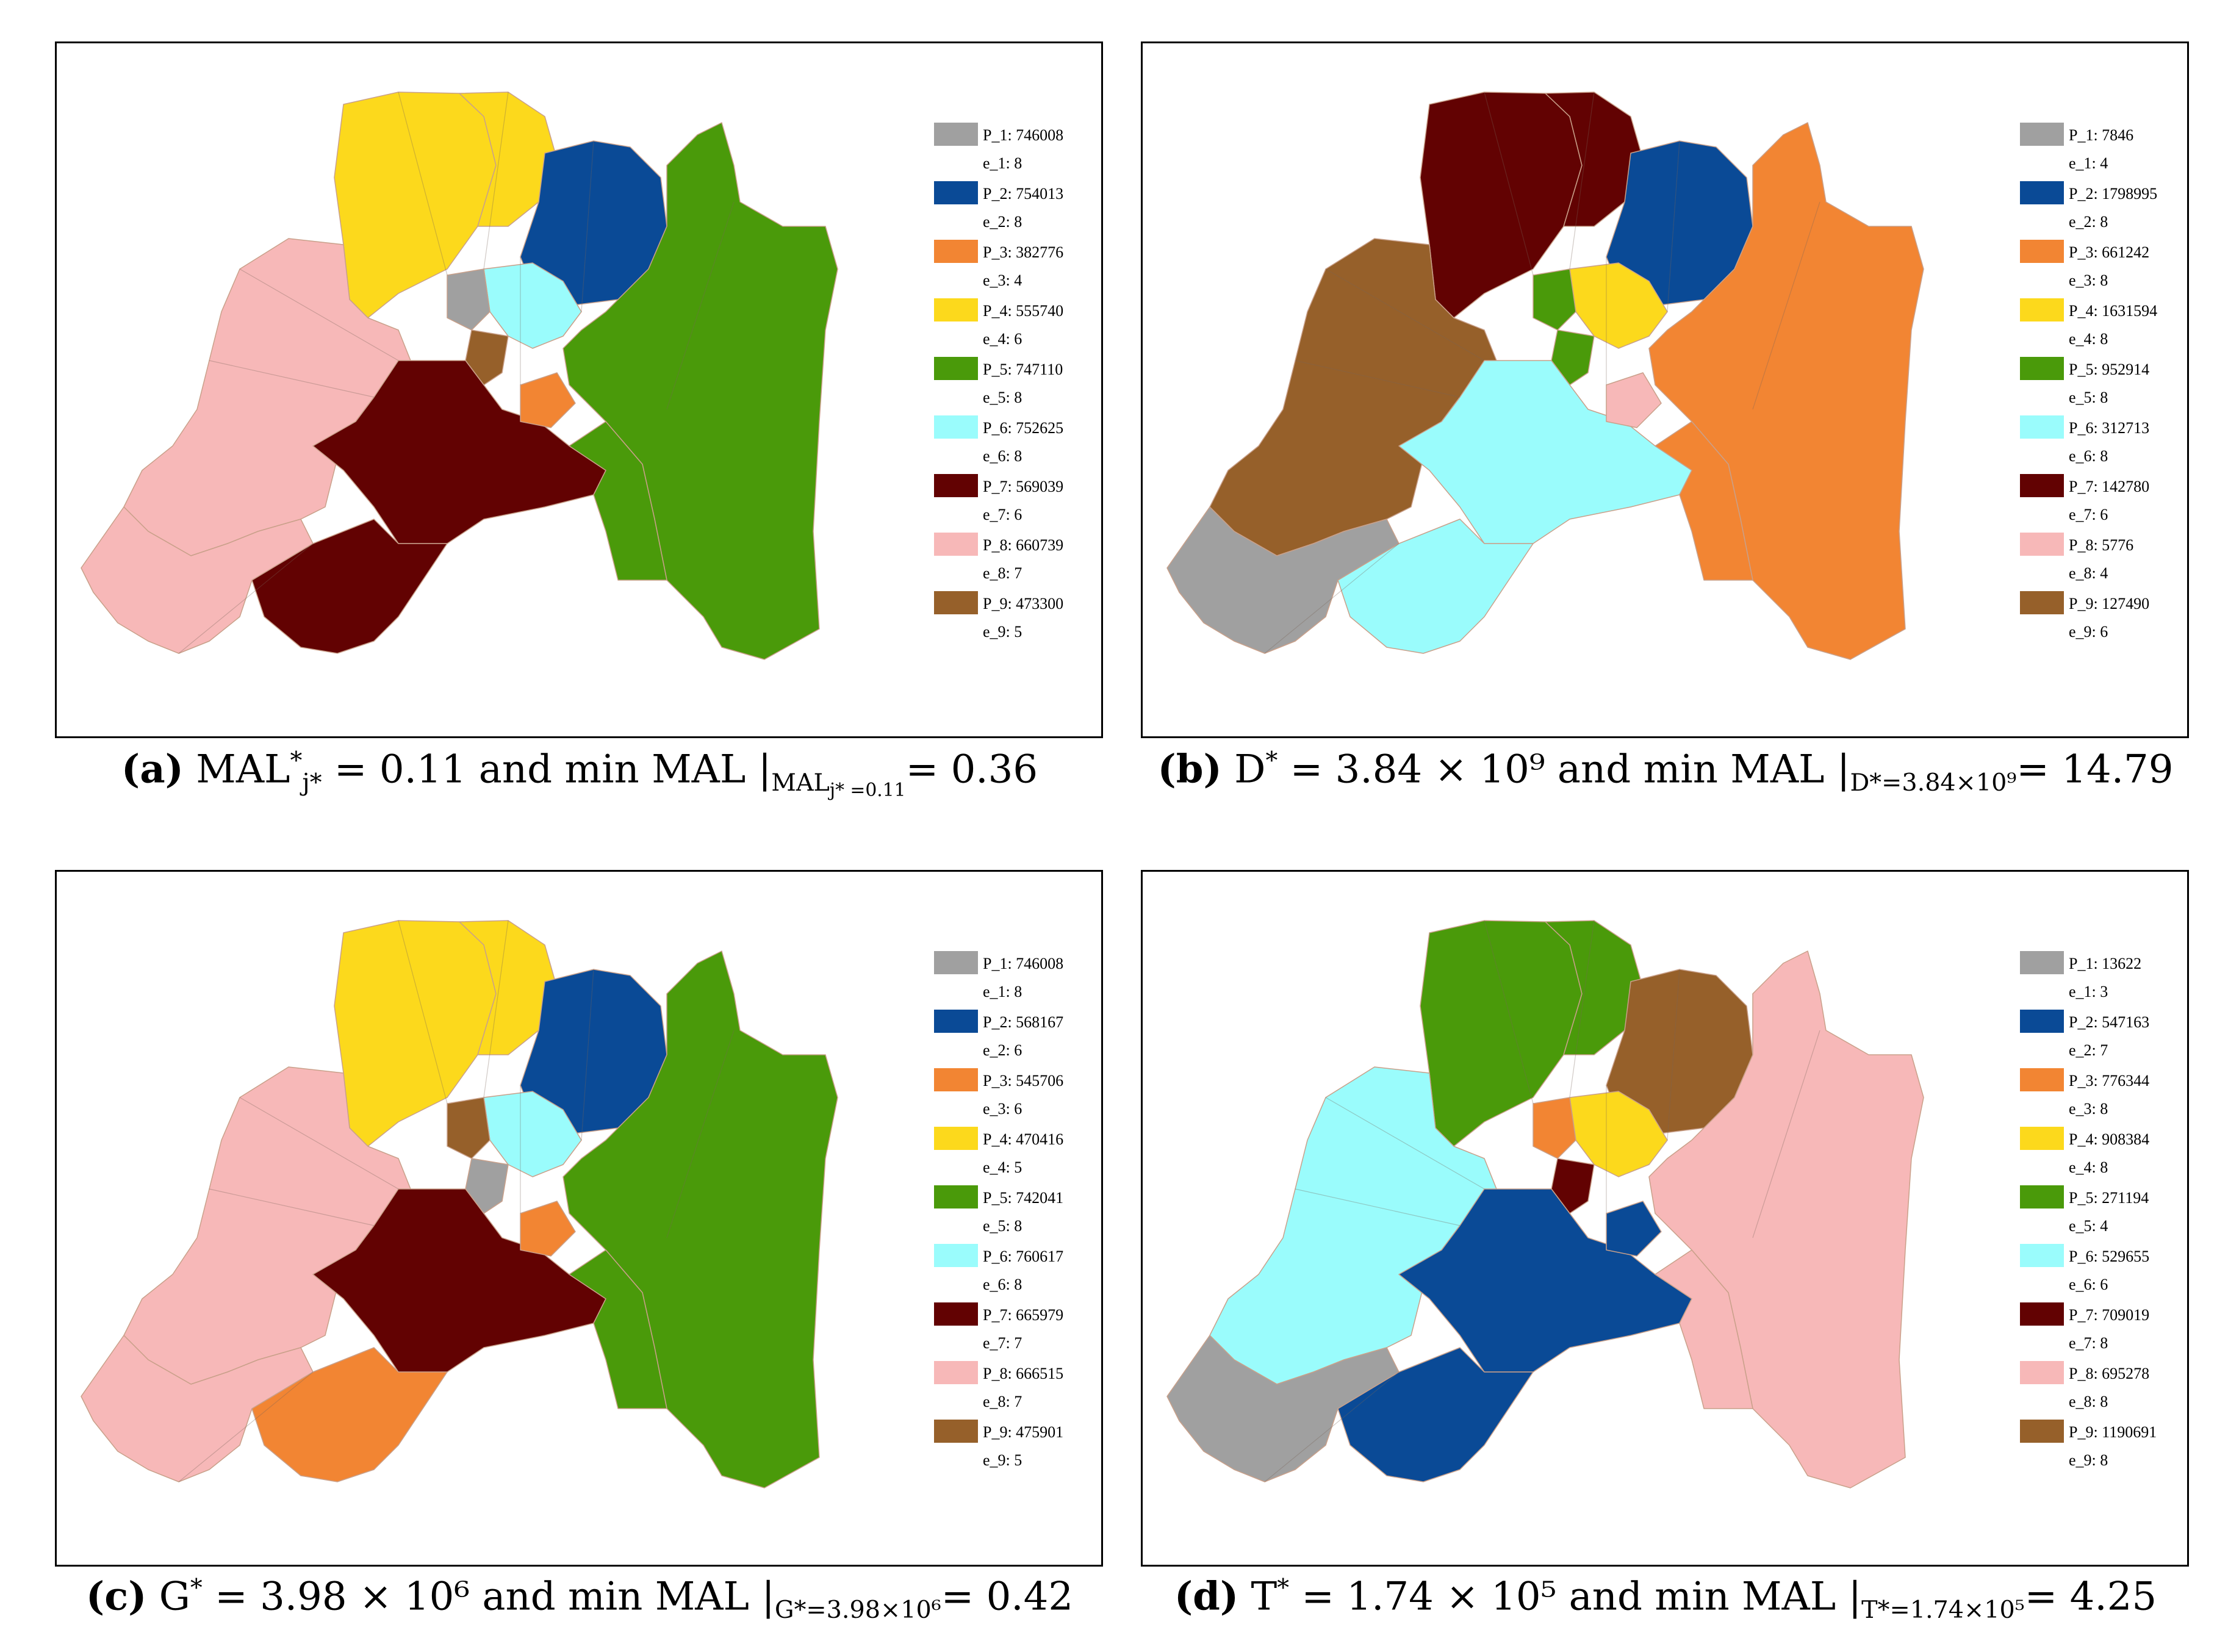 This screenshot has width=2228, height=1652. I want to click on legend-elements-label: e_3: 8, so click(2088, 1109).